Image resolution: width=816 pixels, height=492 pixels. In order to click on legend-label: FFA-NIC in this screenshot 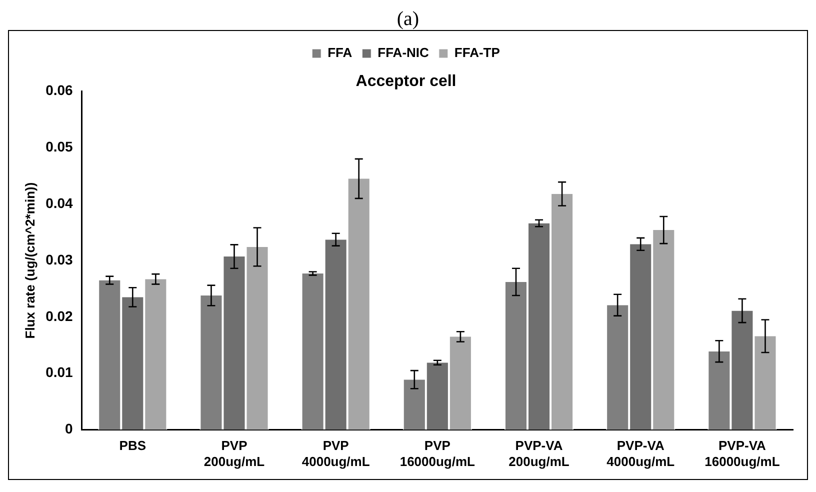, I will do `click(404, 52)`.